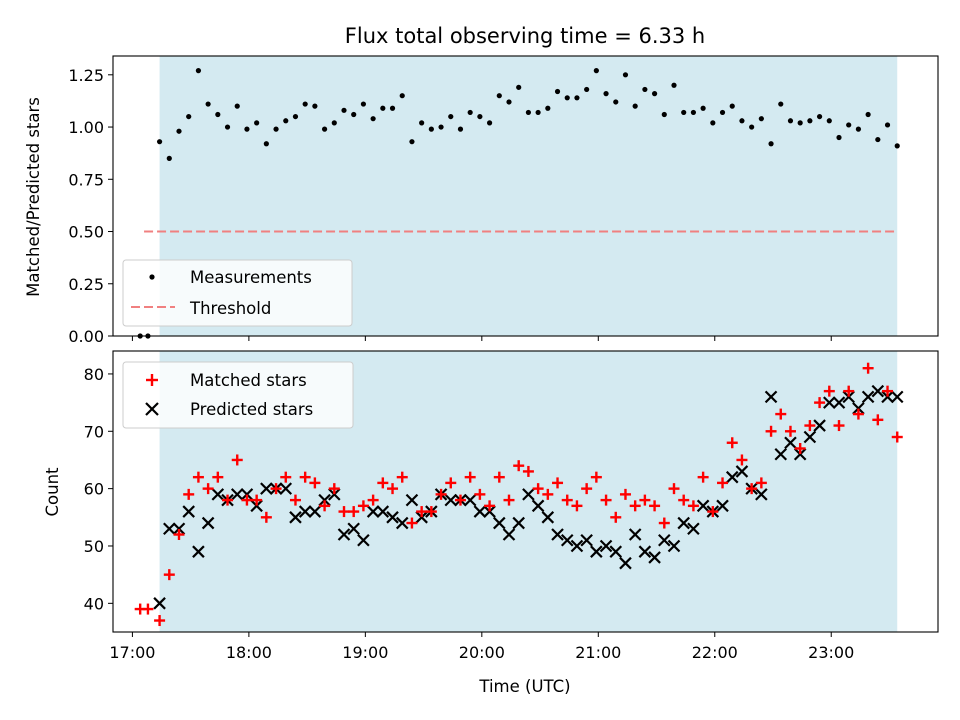  Describe the element at coordinates (598, 652) in the screenshot. I see `x-tick-label: 21:00` at that location.